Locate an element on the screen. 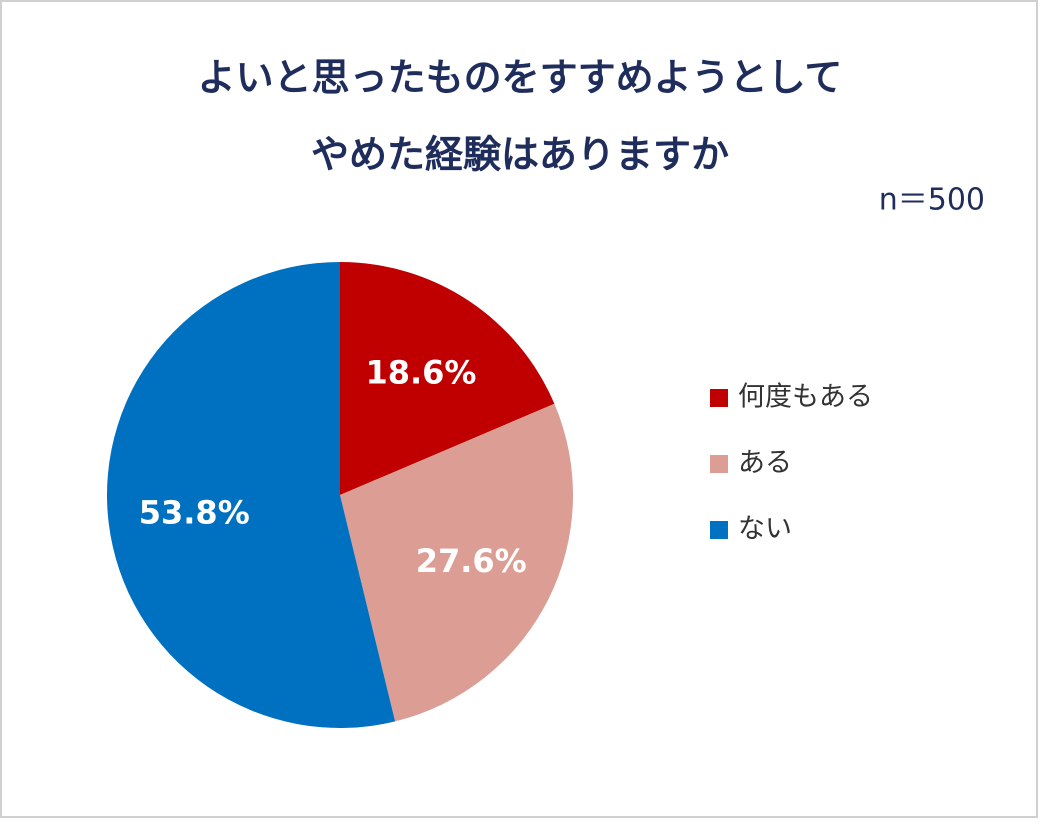 This screenshot has width=1043, height=826. data-label: 18.6% is located at coordinates (420, 373).